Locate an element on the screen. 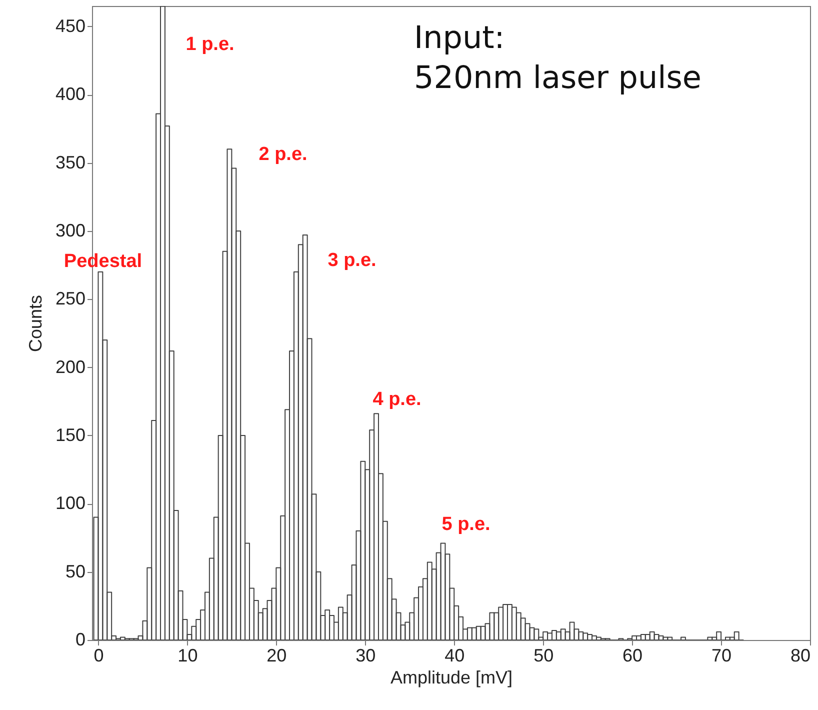  annotation: 4 p.e. is located at coordinates (397, 399).